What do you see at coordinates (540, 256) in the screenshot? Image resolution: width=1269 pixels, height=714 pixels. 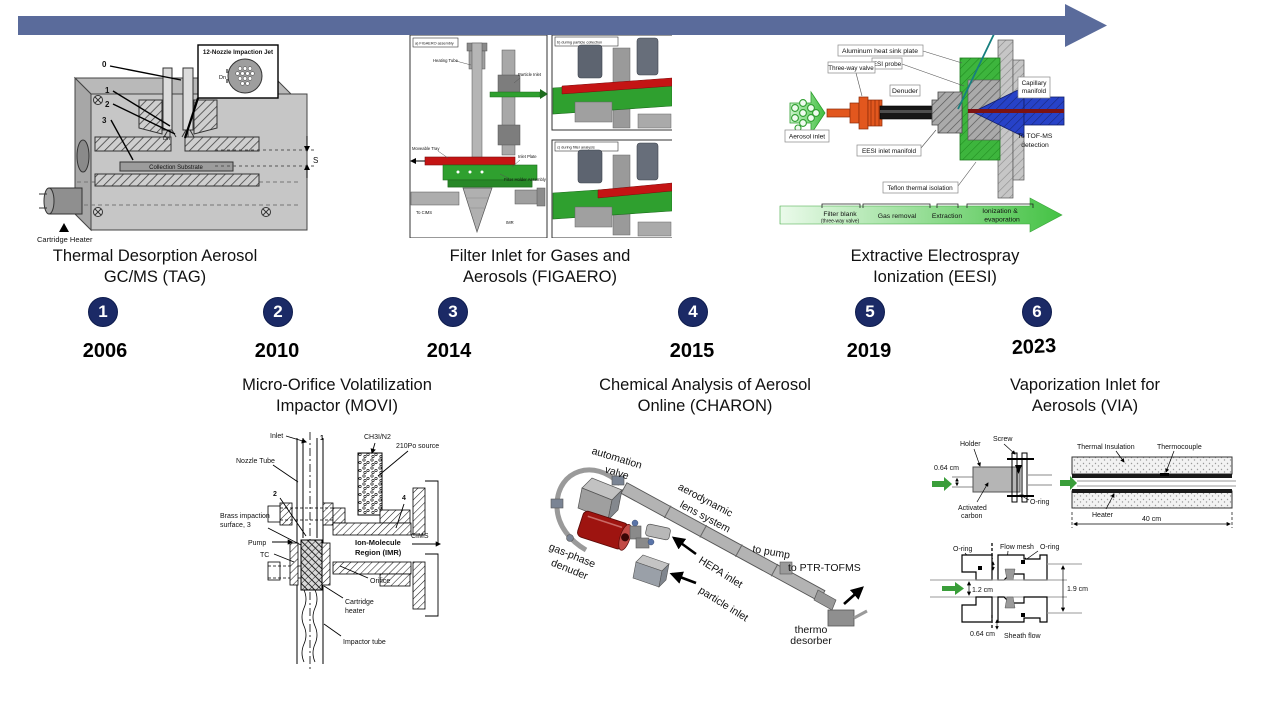 I see `figaero-caption-line1: Filter Inlet for Gases and` at bounding box center [540, 256].